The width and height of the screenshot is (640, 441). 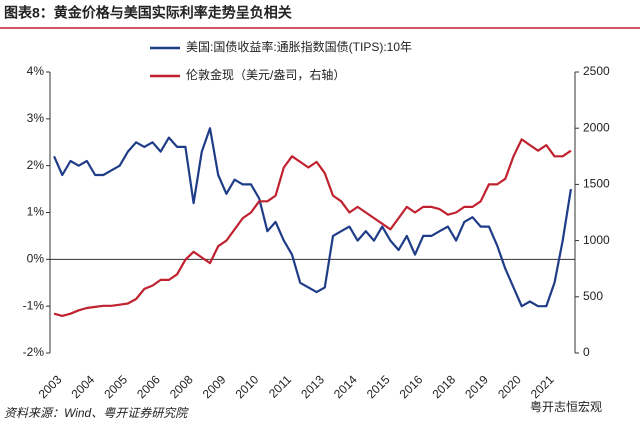 I want to click on x-tick-label: 2009, so click(x=214, y=386).